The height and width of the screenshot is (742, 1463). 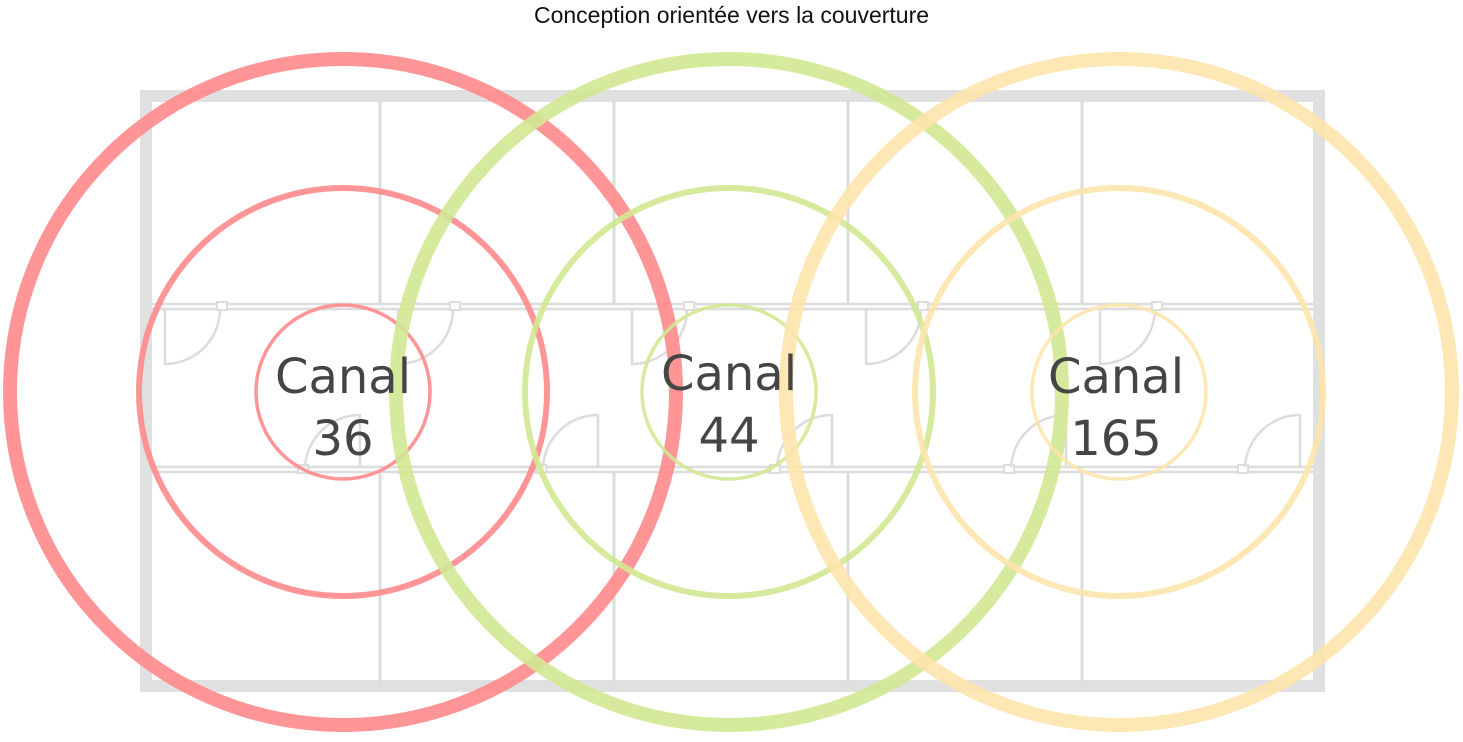 What do you see at coordinates (1116, 439) in the screenshot?
I see `channel-label-number: 165` at bounding box center [1116, 439].